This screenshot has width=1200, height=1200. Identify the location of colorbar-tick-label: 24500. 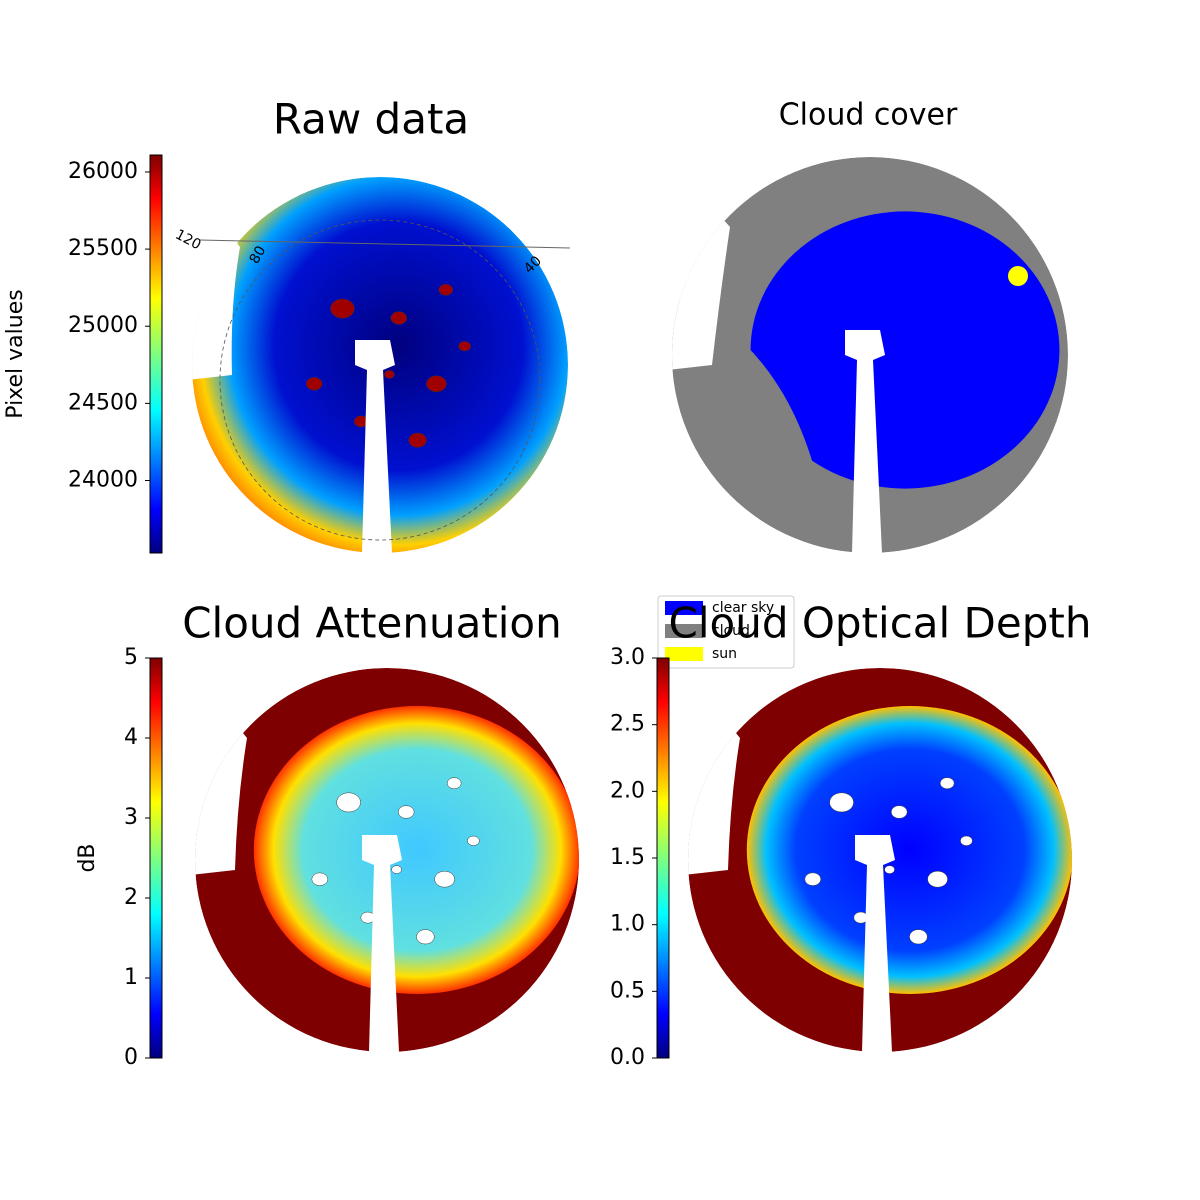
(103, 402).